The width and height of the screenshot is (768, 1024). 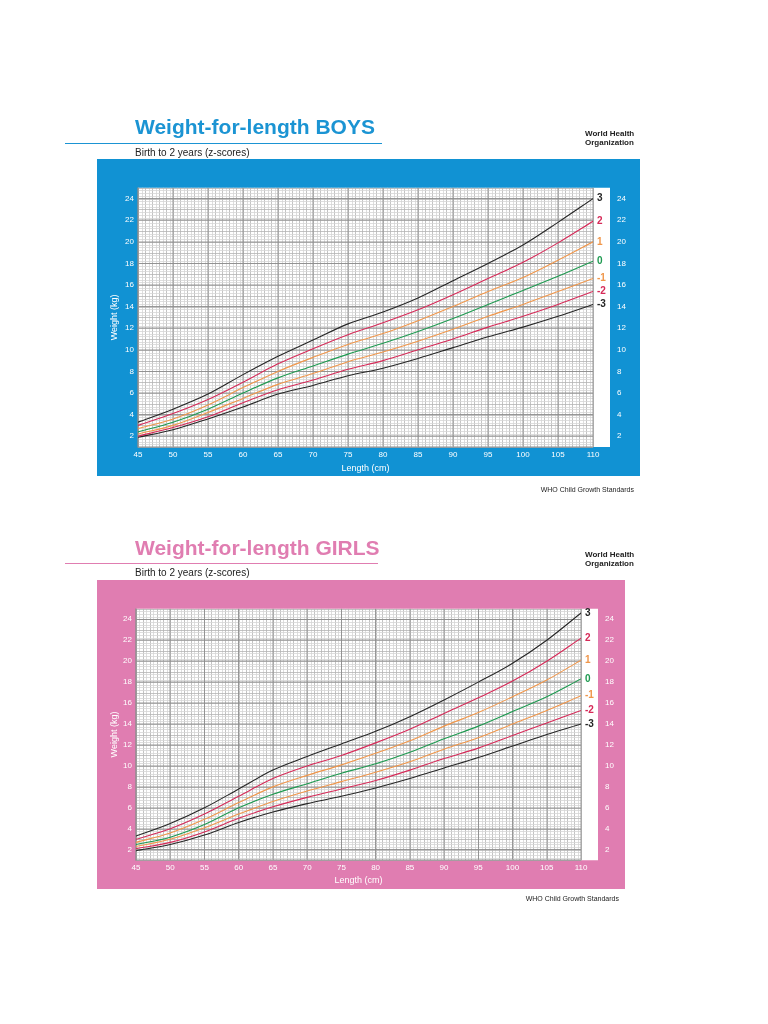 What do you see at coordinates (255, 126) in the screenshot?
I see `chart-title: Weight-for-length BOYS` at bounding box center [255, 126].